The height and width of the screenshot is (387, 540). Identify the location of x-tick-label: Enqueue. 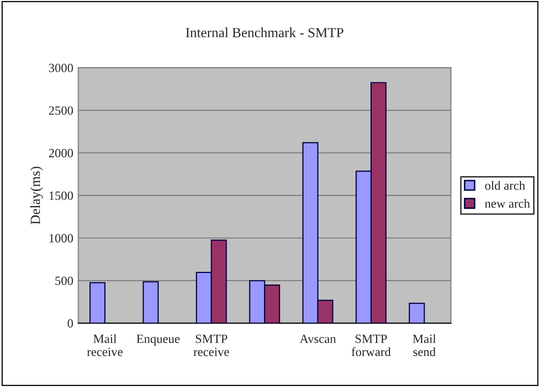
(158, 340).